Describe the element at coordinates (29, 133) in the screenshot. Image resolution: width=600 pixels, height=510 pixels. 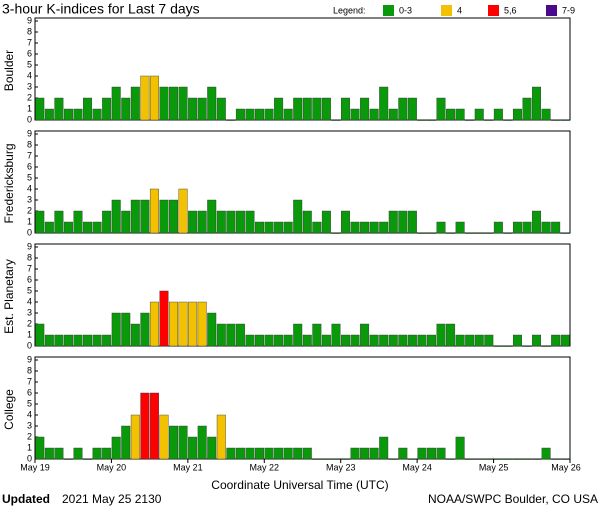
I see `y-tick-label: 9` at that location.